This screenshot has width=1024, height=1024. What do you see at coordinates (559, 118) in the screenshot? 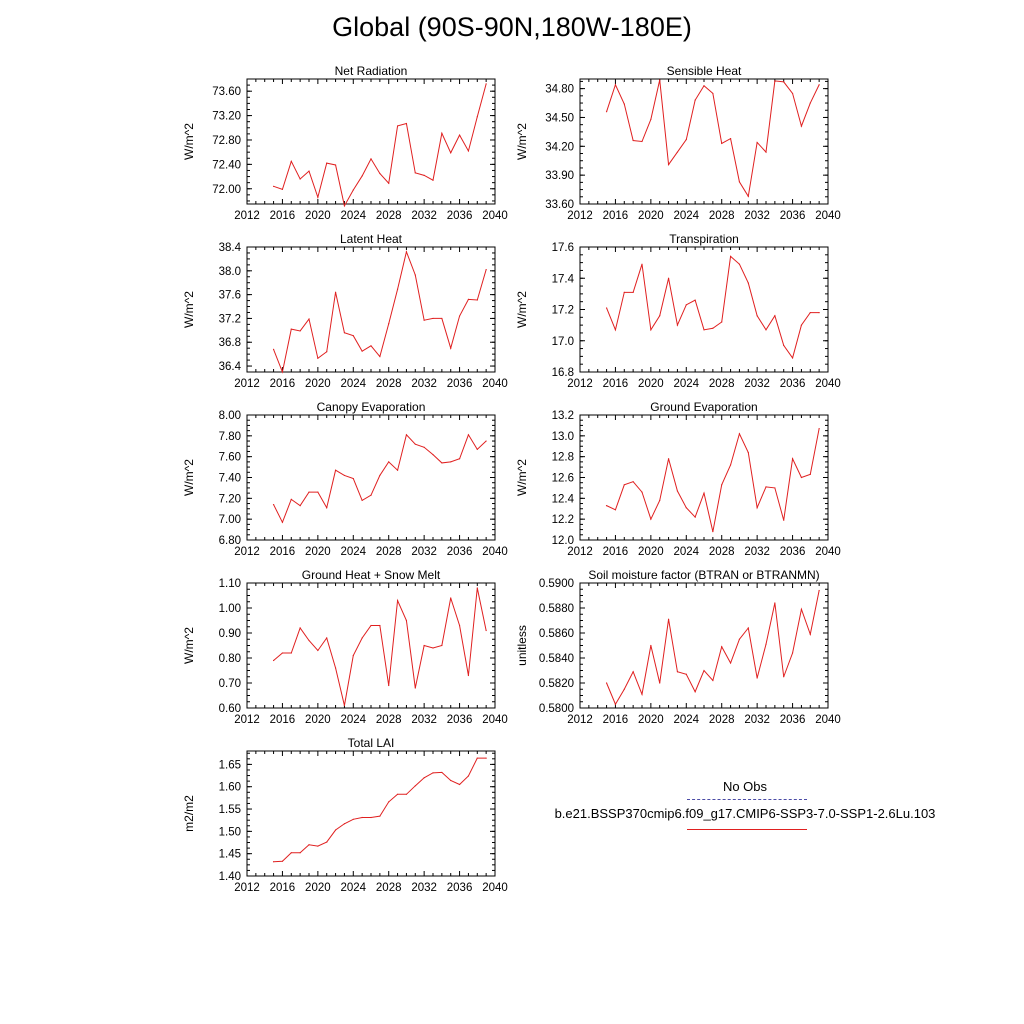
I see `y-tick-label: 34.50` at bounding box center [559, 118].